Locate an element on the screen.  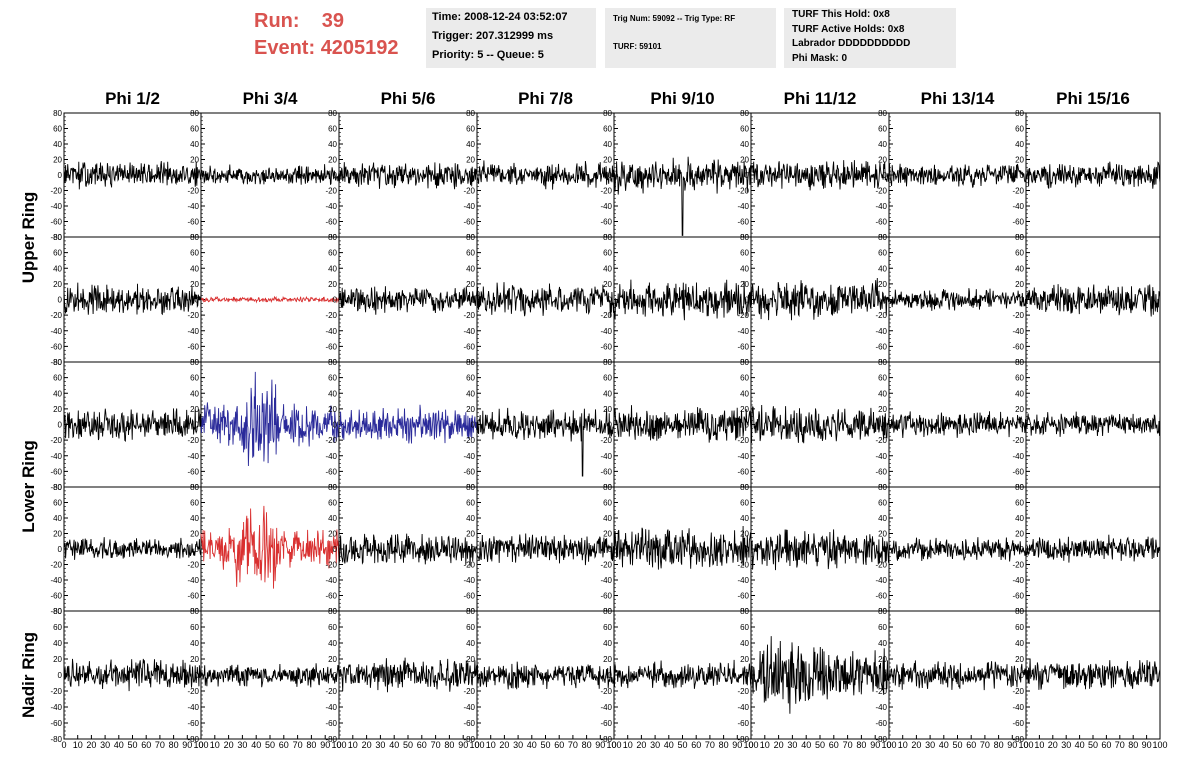
x-tick-label: 20 is located at coordinates (1053, 745).